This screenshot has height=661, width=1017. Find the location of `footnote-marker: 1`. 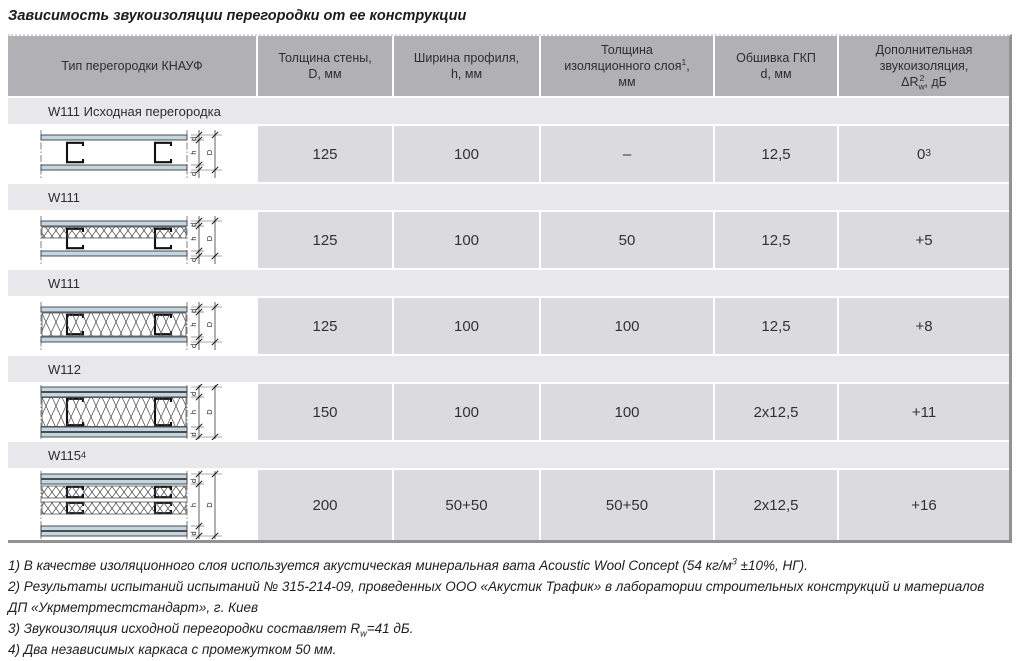

footnote-marker: 1 is located at coordinates (684, 61).